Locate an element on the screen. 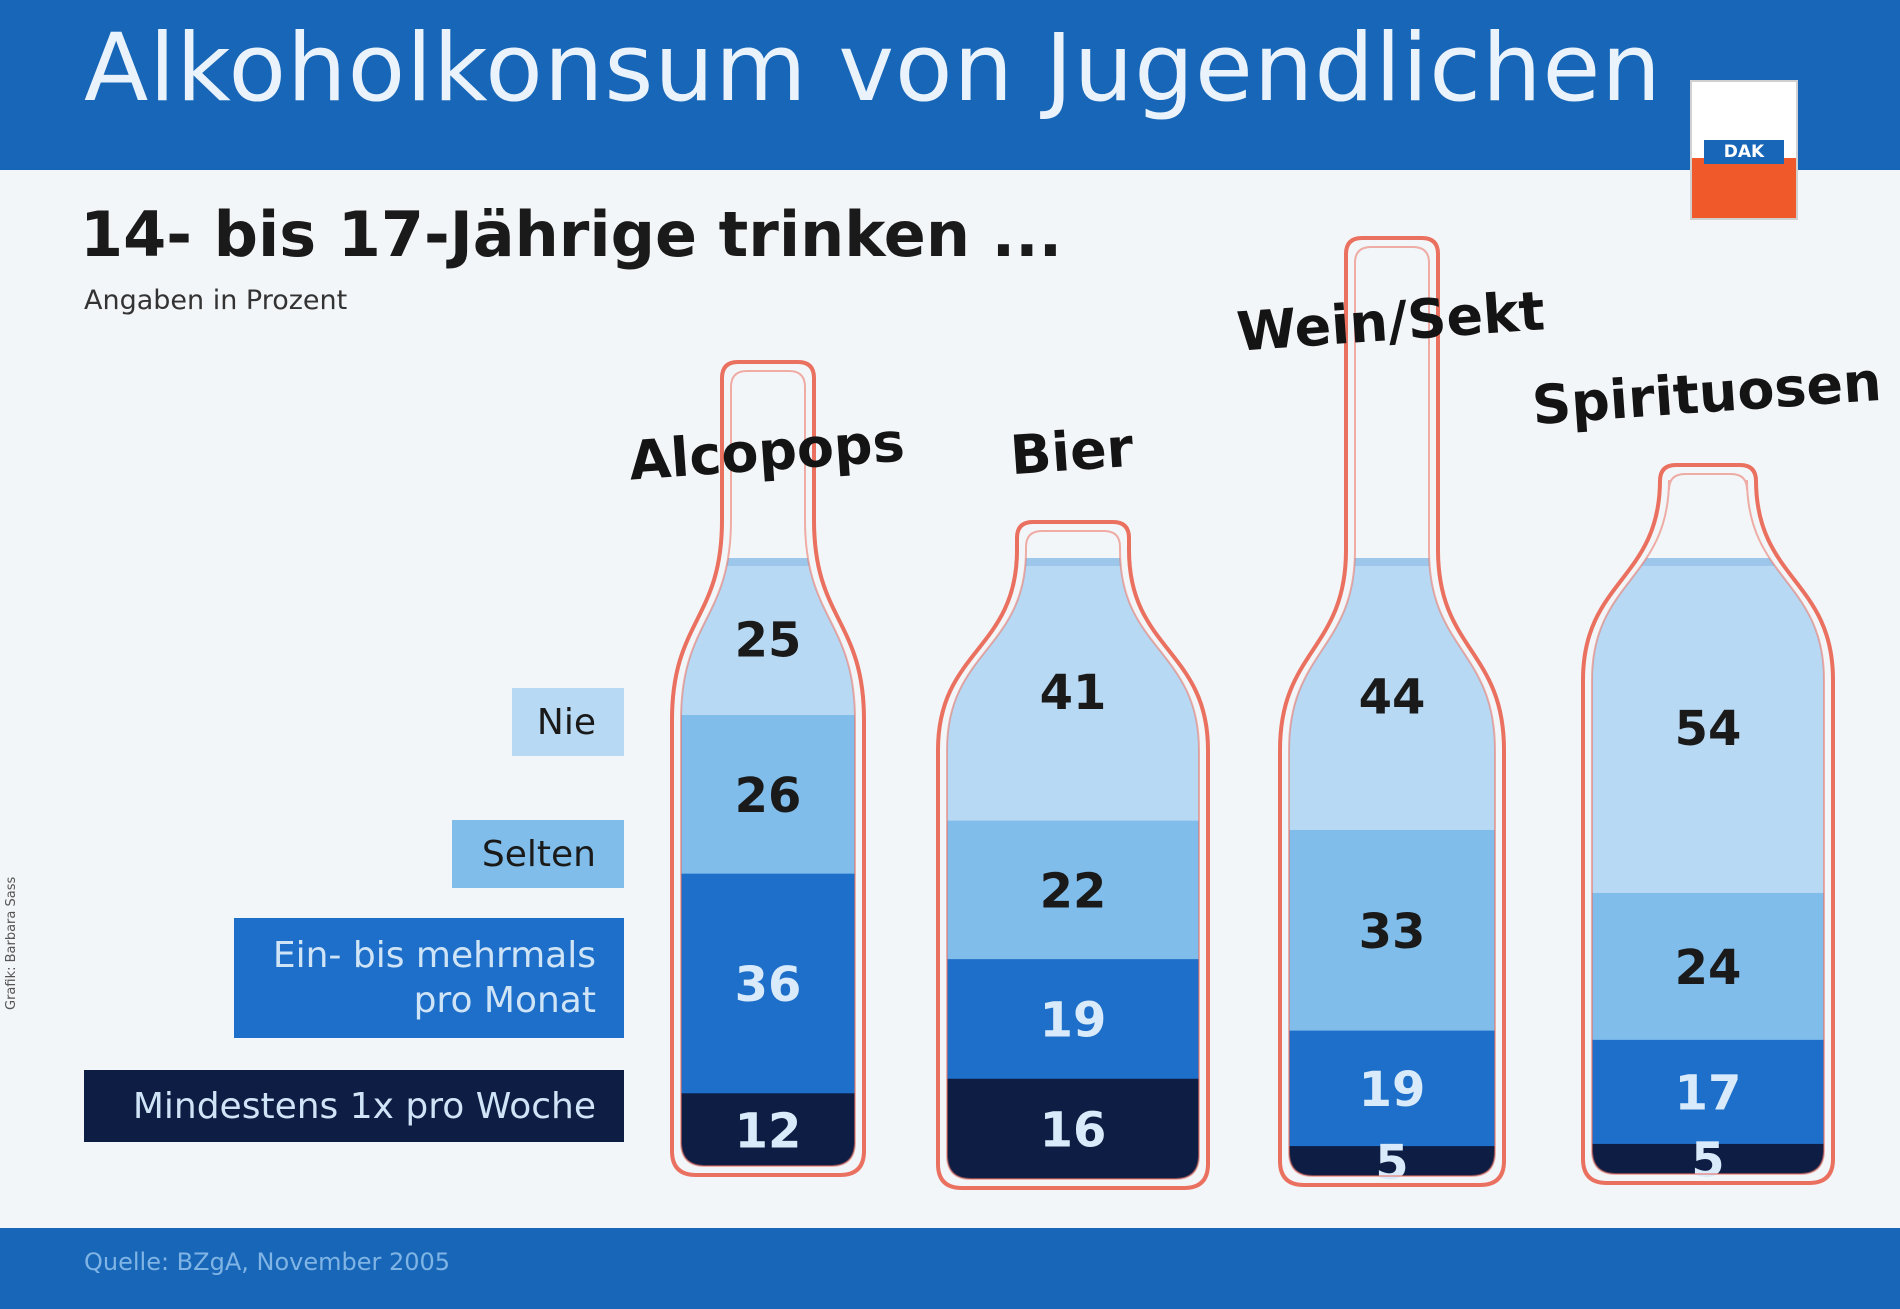 The width and height of the screenshot is (1900, 1309). legend-label-selten: Selten is located at coordinates (538, 854).